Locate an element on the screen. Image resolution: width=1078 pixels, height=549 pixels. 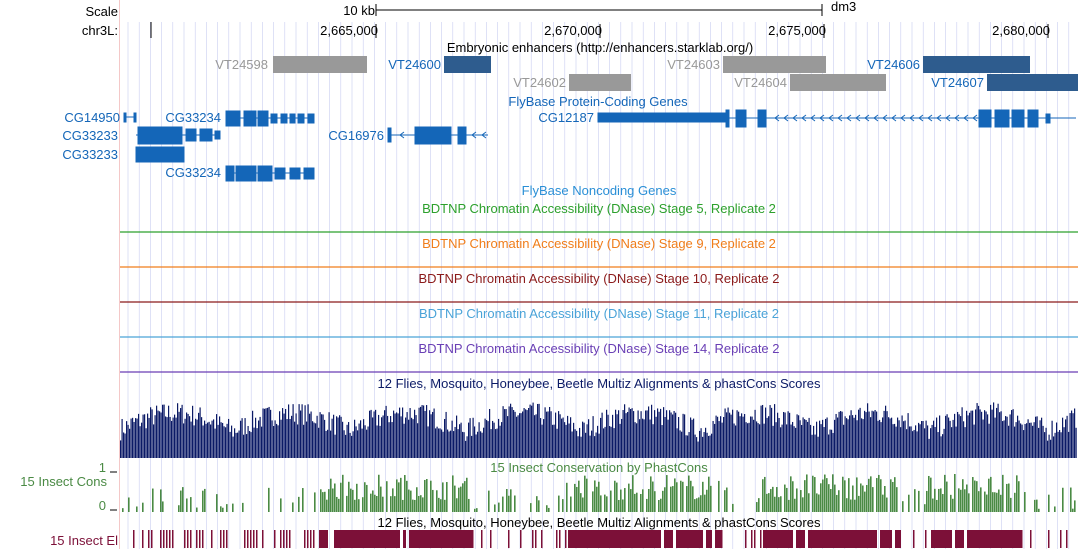
scale-bar is located at coordinates (599, 10).